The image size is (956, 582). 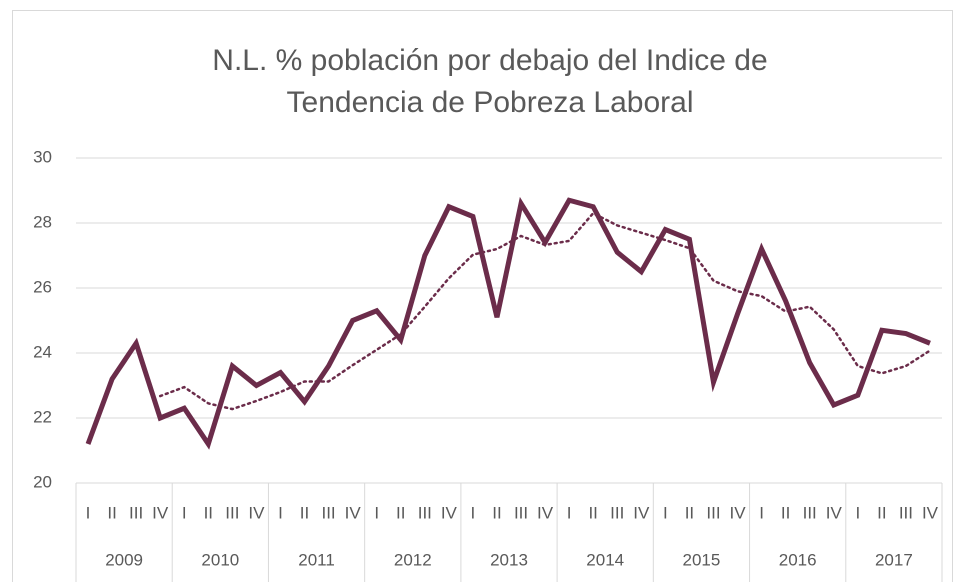 What do you see at coordinates (42, 286) in the screenshot?
I see `y-tick-label: 26` at bounding box center [42, 286].